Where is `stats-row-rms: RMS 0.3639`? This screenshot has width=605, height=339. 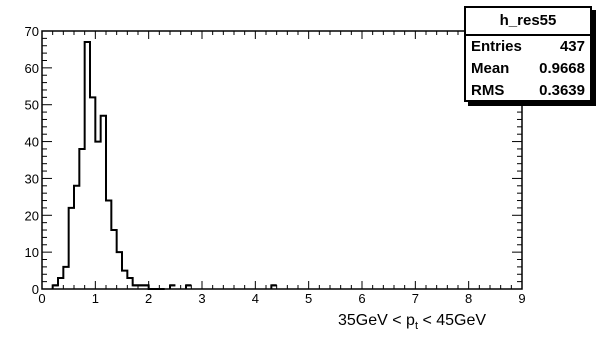 stats-row-rms: RMS 0.3639 is located at coordinates (528, 91).